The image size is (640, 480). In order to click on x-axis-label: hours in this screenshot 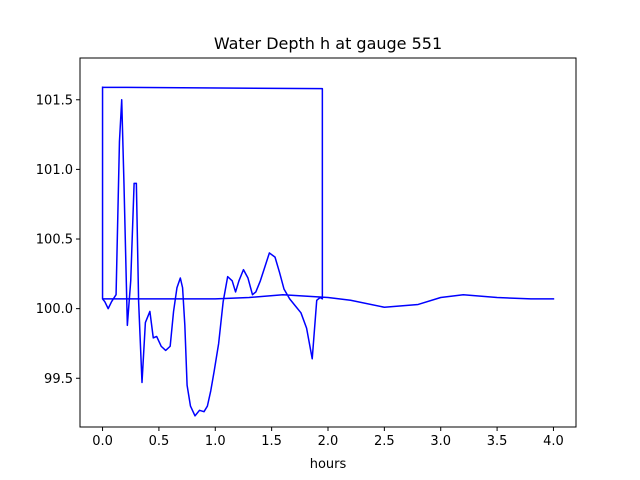, I will do `click(328, 464)`.